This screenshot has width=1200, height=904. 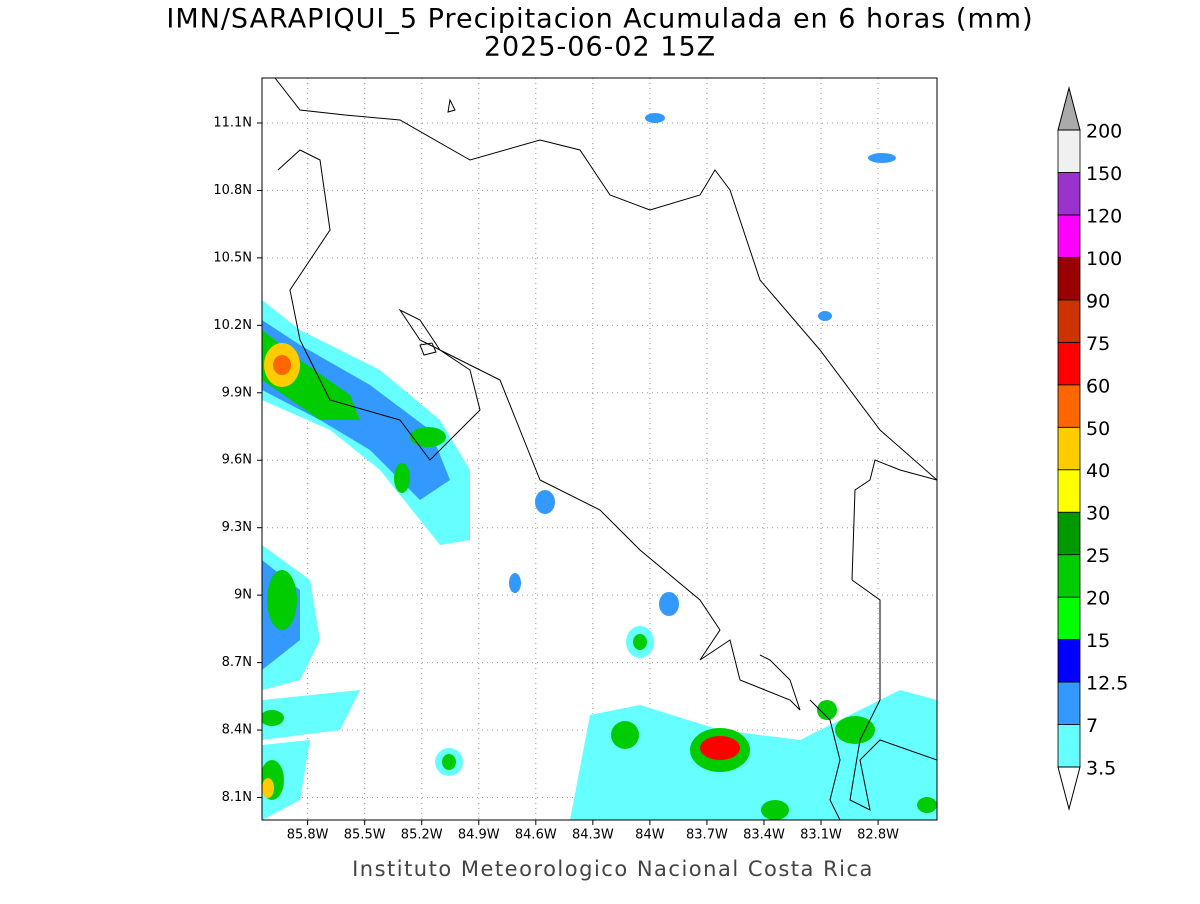 I want to click on colorbar-label: 3.5, so click(x=1101, y=769).